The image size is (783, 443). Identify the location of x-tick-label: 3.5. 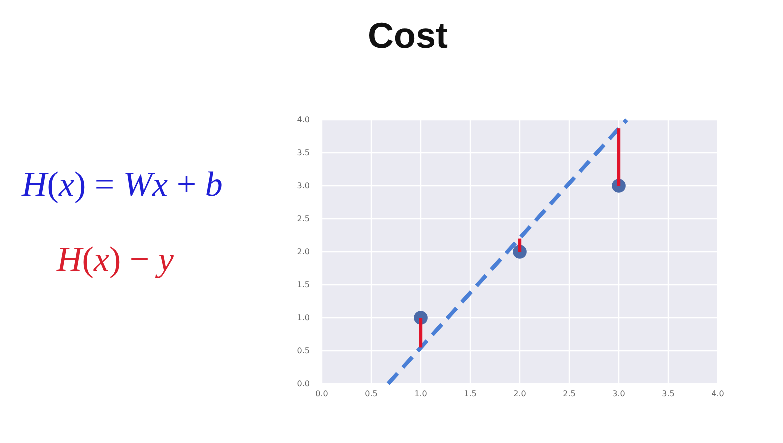
(668, 394).